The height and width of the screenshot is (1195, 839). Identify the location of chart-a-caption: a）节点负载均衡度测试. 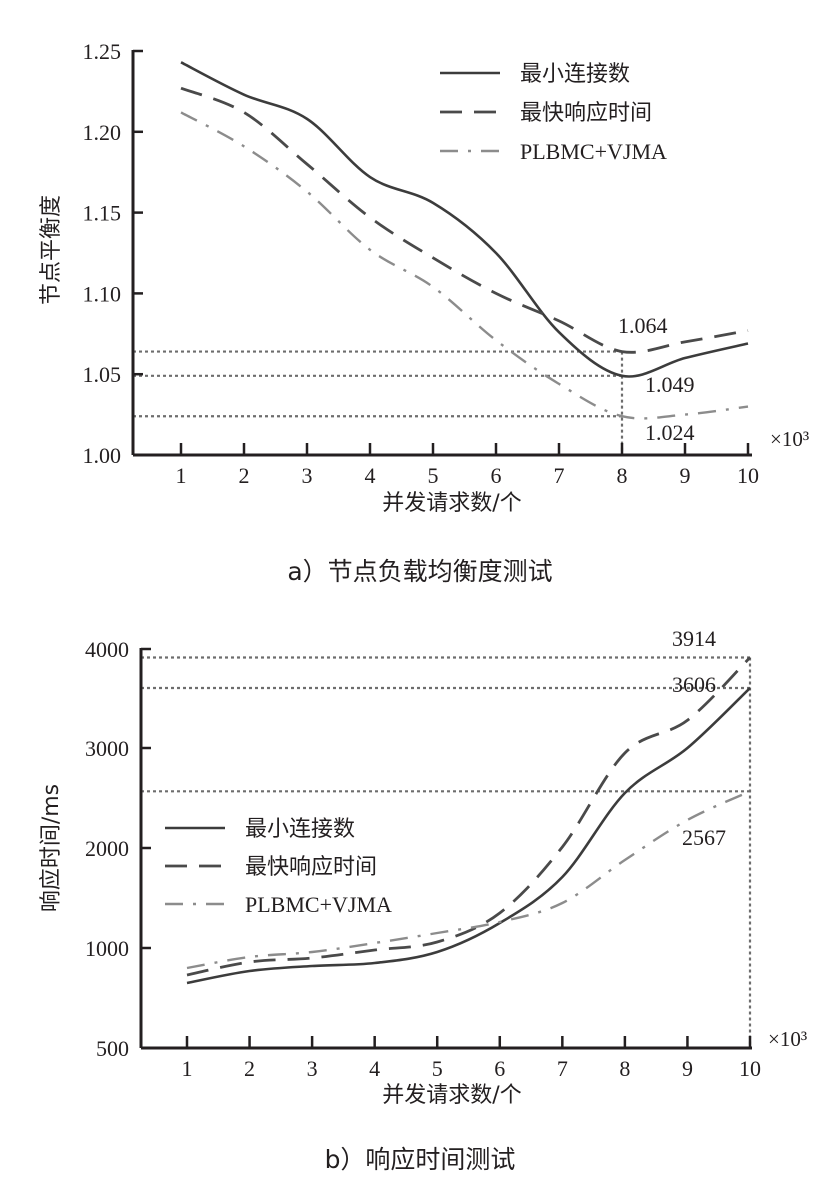
(419, 571).